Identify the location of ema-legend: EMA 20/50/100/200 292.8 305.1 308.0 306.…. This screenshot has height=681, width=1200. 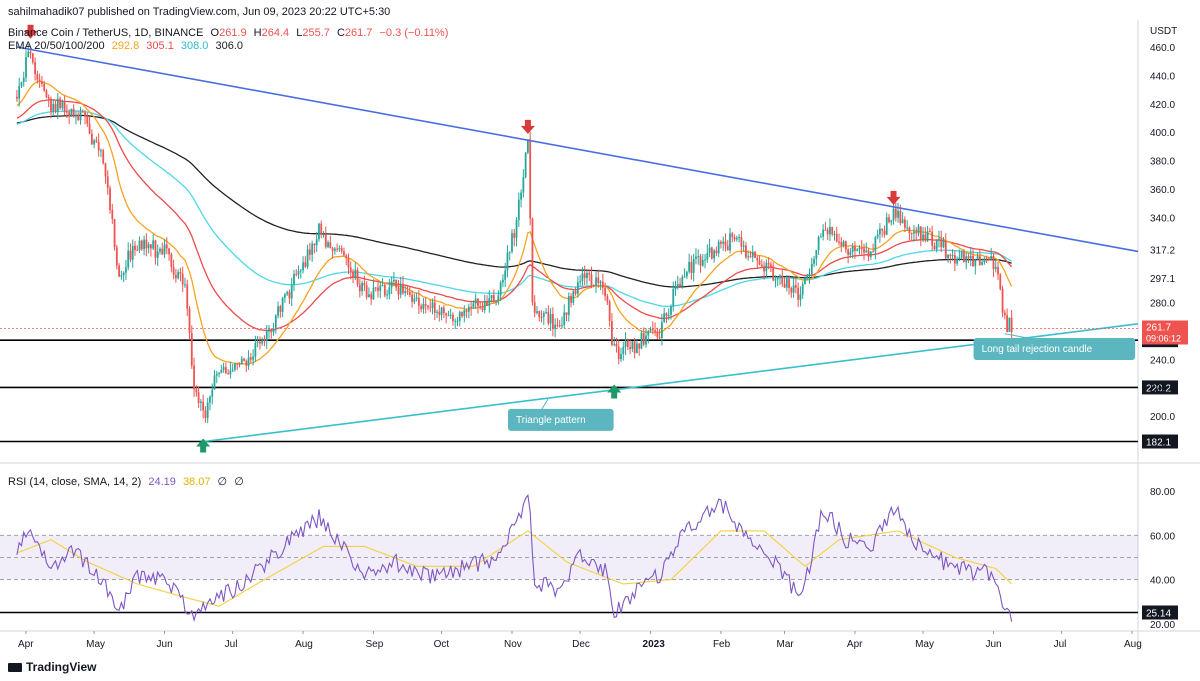
(127, 46).